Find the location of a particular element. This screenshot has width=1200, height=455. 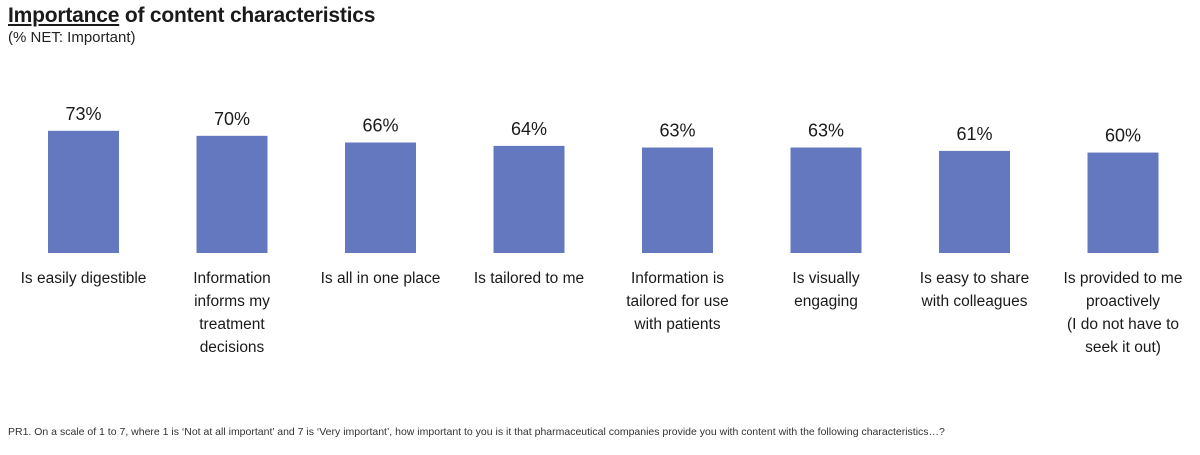

category-label-line: Is provided to me is located at coordinates (1123, 278).